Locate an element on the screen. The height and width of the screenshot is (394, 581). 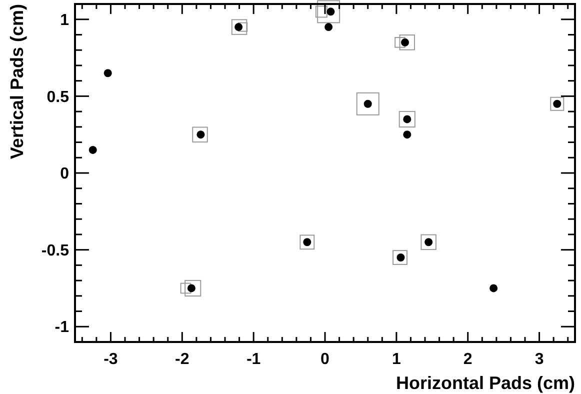
x-tick-label: 3 is located at coordinates (539, 359).